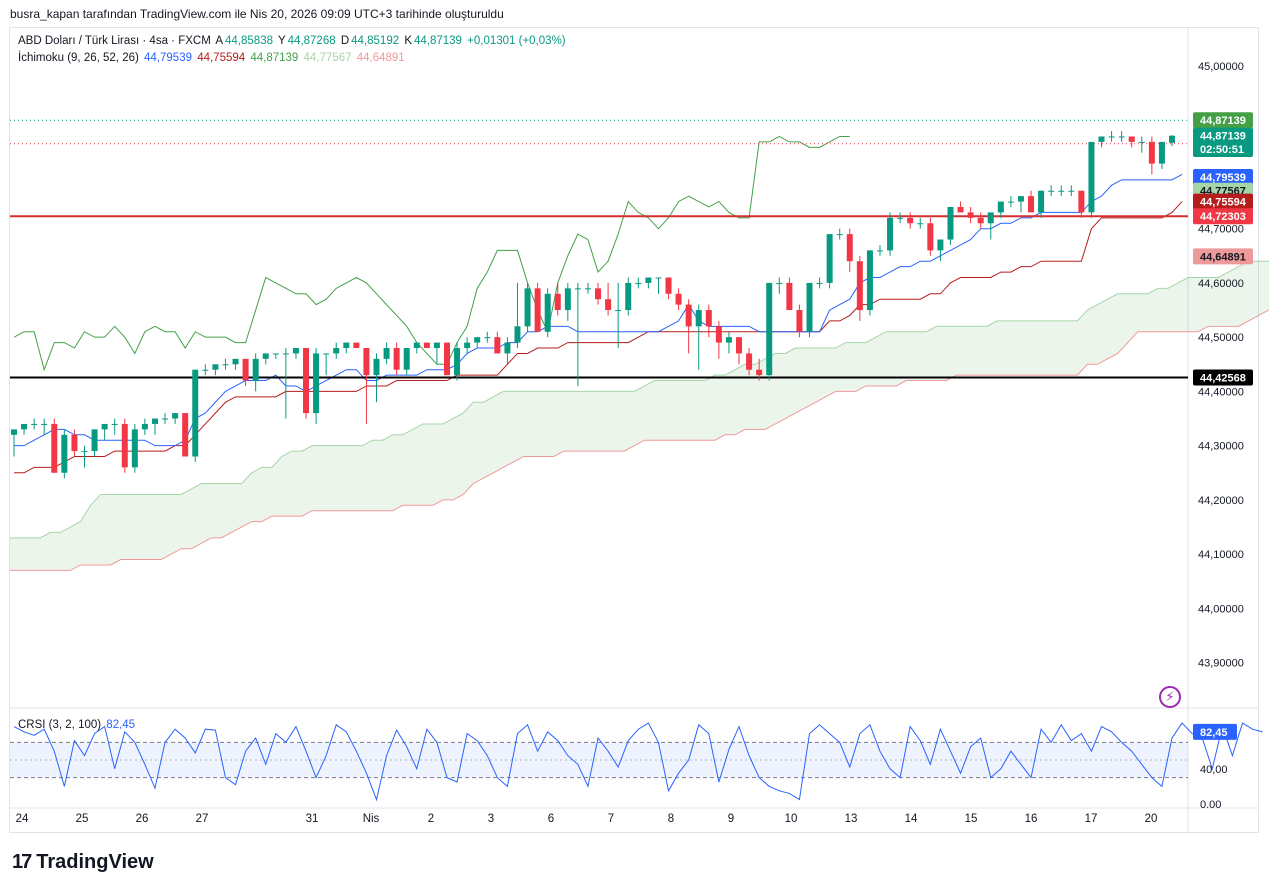  I want to click on time-tick-label: 3, so click(491, 819).